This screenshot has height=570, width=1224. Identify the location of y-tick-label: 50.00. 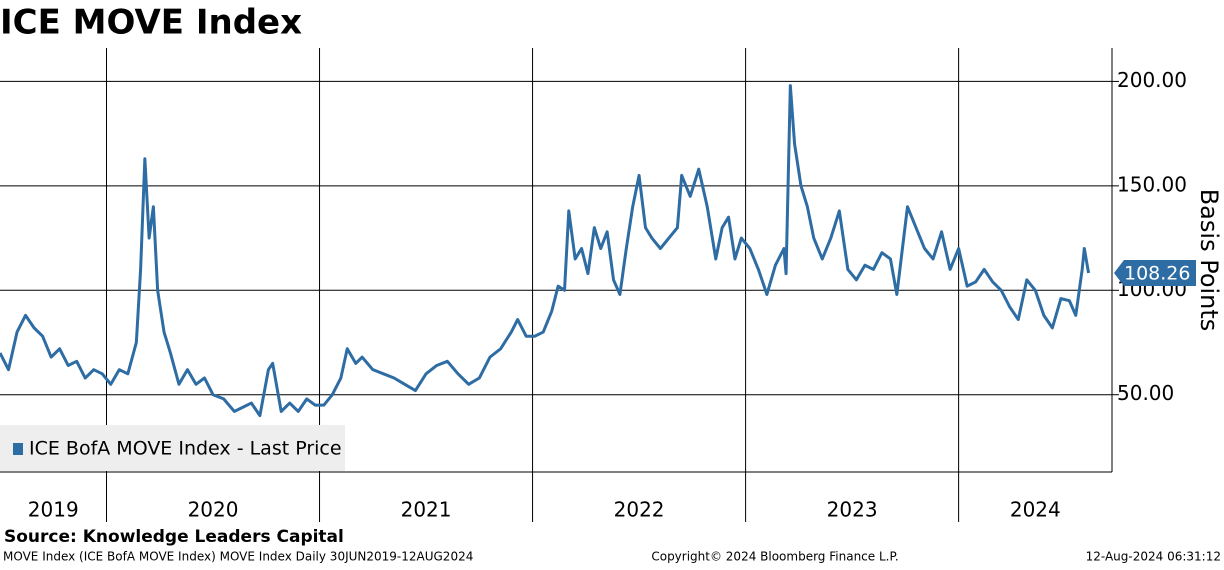
(1145, 393).